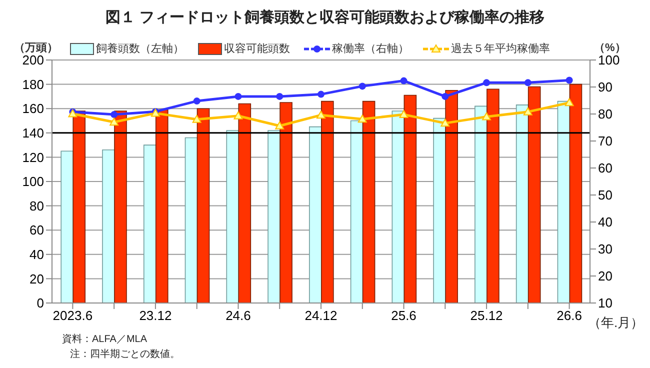  What do you see at coordinates (325, 17) in the screenshot?
I see `chart-title: 図１ フィードロット飼養頭数と収容可能頭数および稼働率の推移` at bounding box center [325, 17].